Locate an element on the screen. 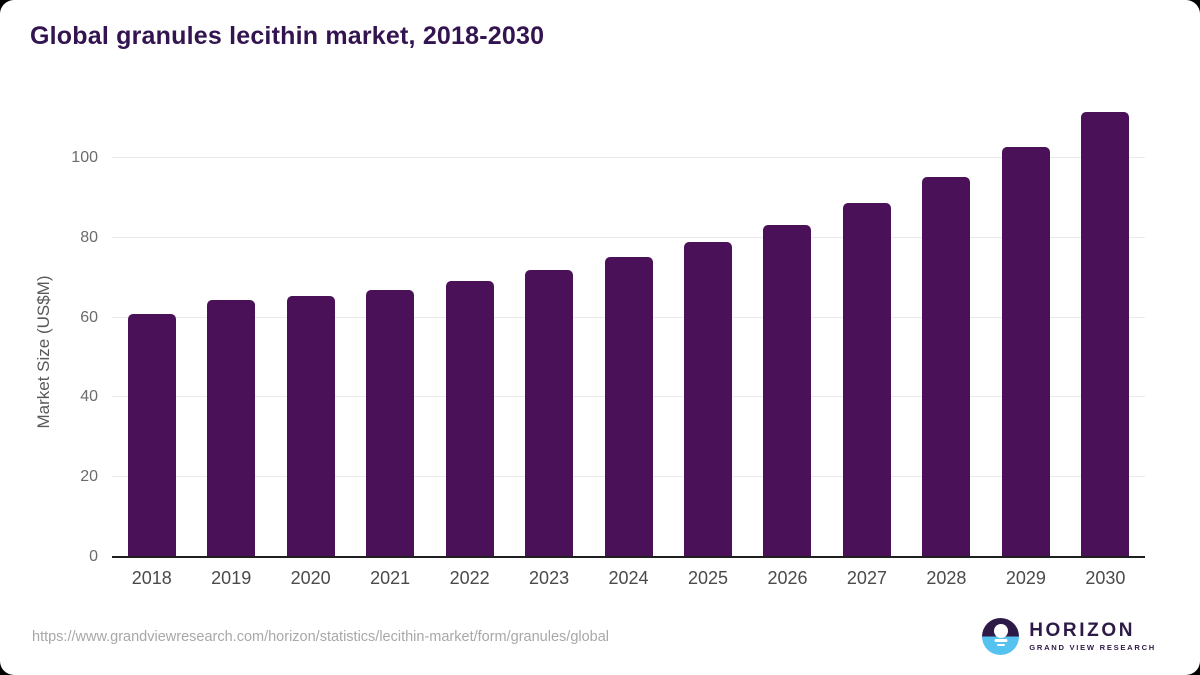 The width and height of the screenshot is (1200, 675). bar-2026 is located at coordinates (787, 390).